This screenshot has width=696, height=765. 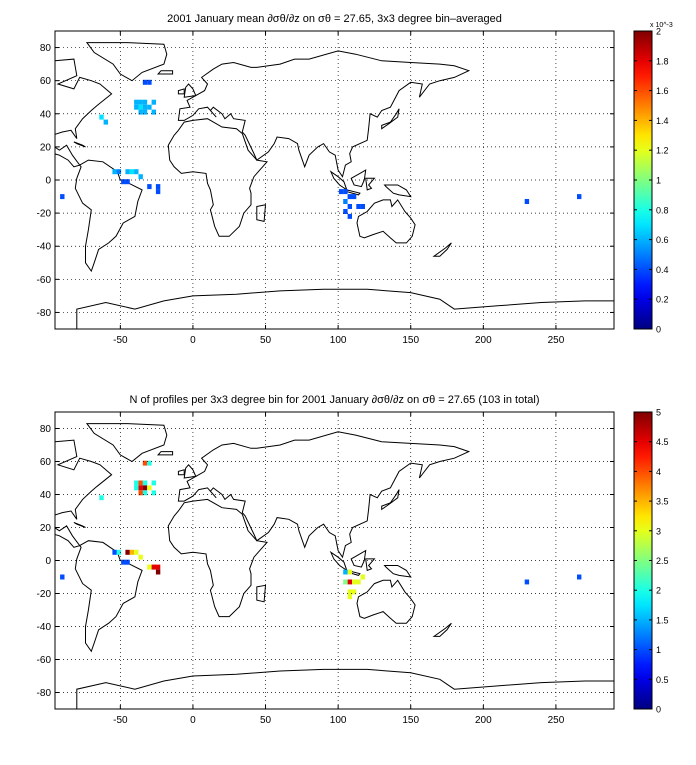 What do you see at coordinates (266, 720) in the screenshot?
I see `x-tick-label: 50` at bounding box center [266, 720].